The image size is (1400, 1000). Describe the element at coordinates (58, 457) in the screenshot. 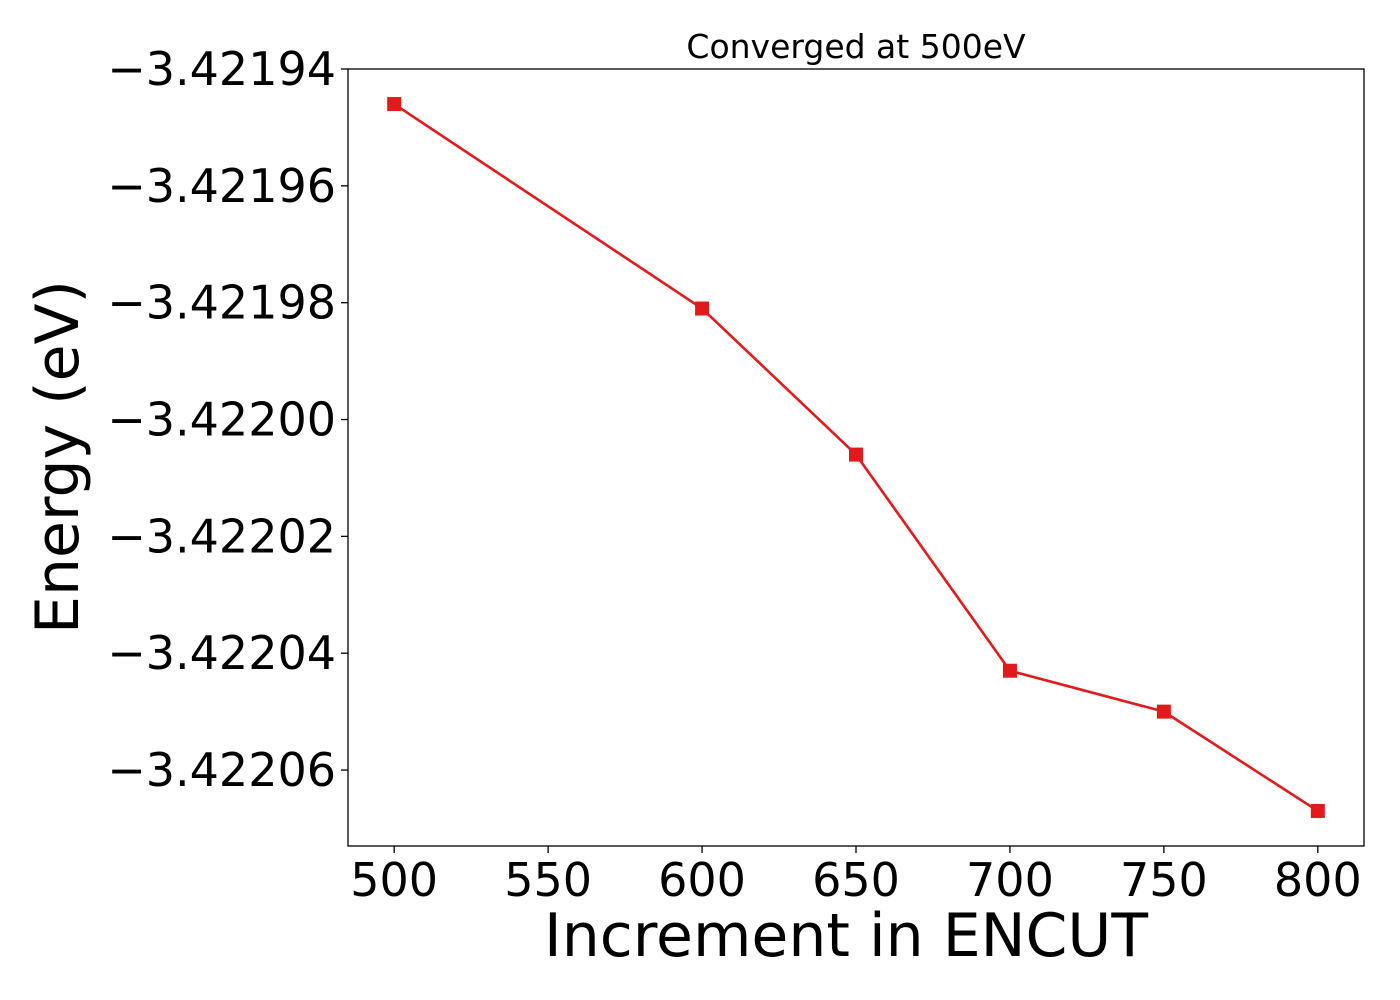

I see `y-axis-label: Energy (eV)` at that location.